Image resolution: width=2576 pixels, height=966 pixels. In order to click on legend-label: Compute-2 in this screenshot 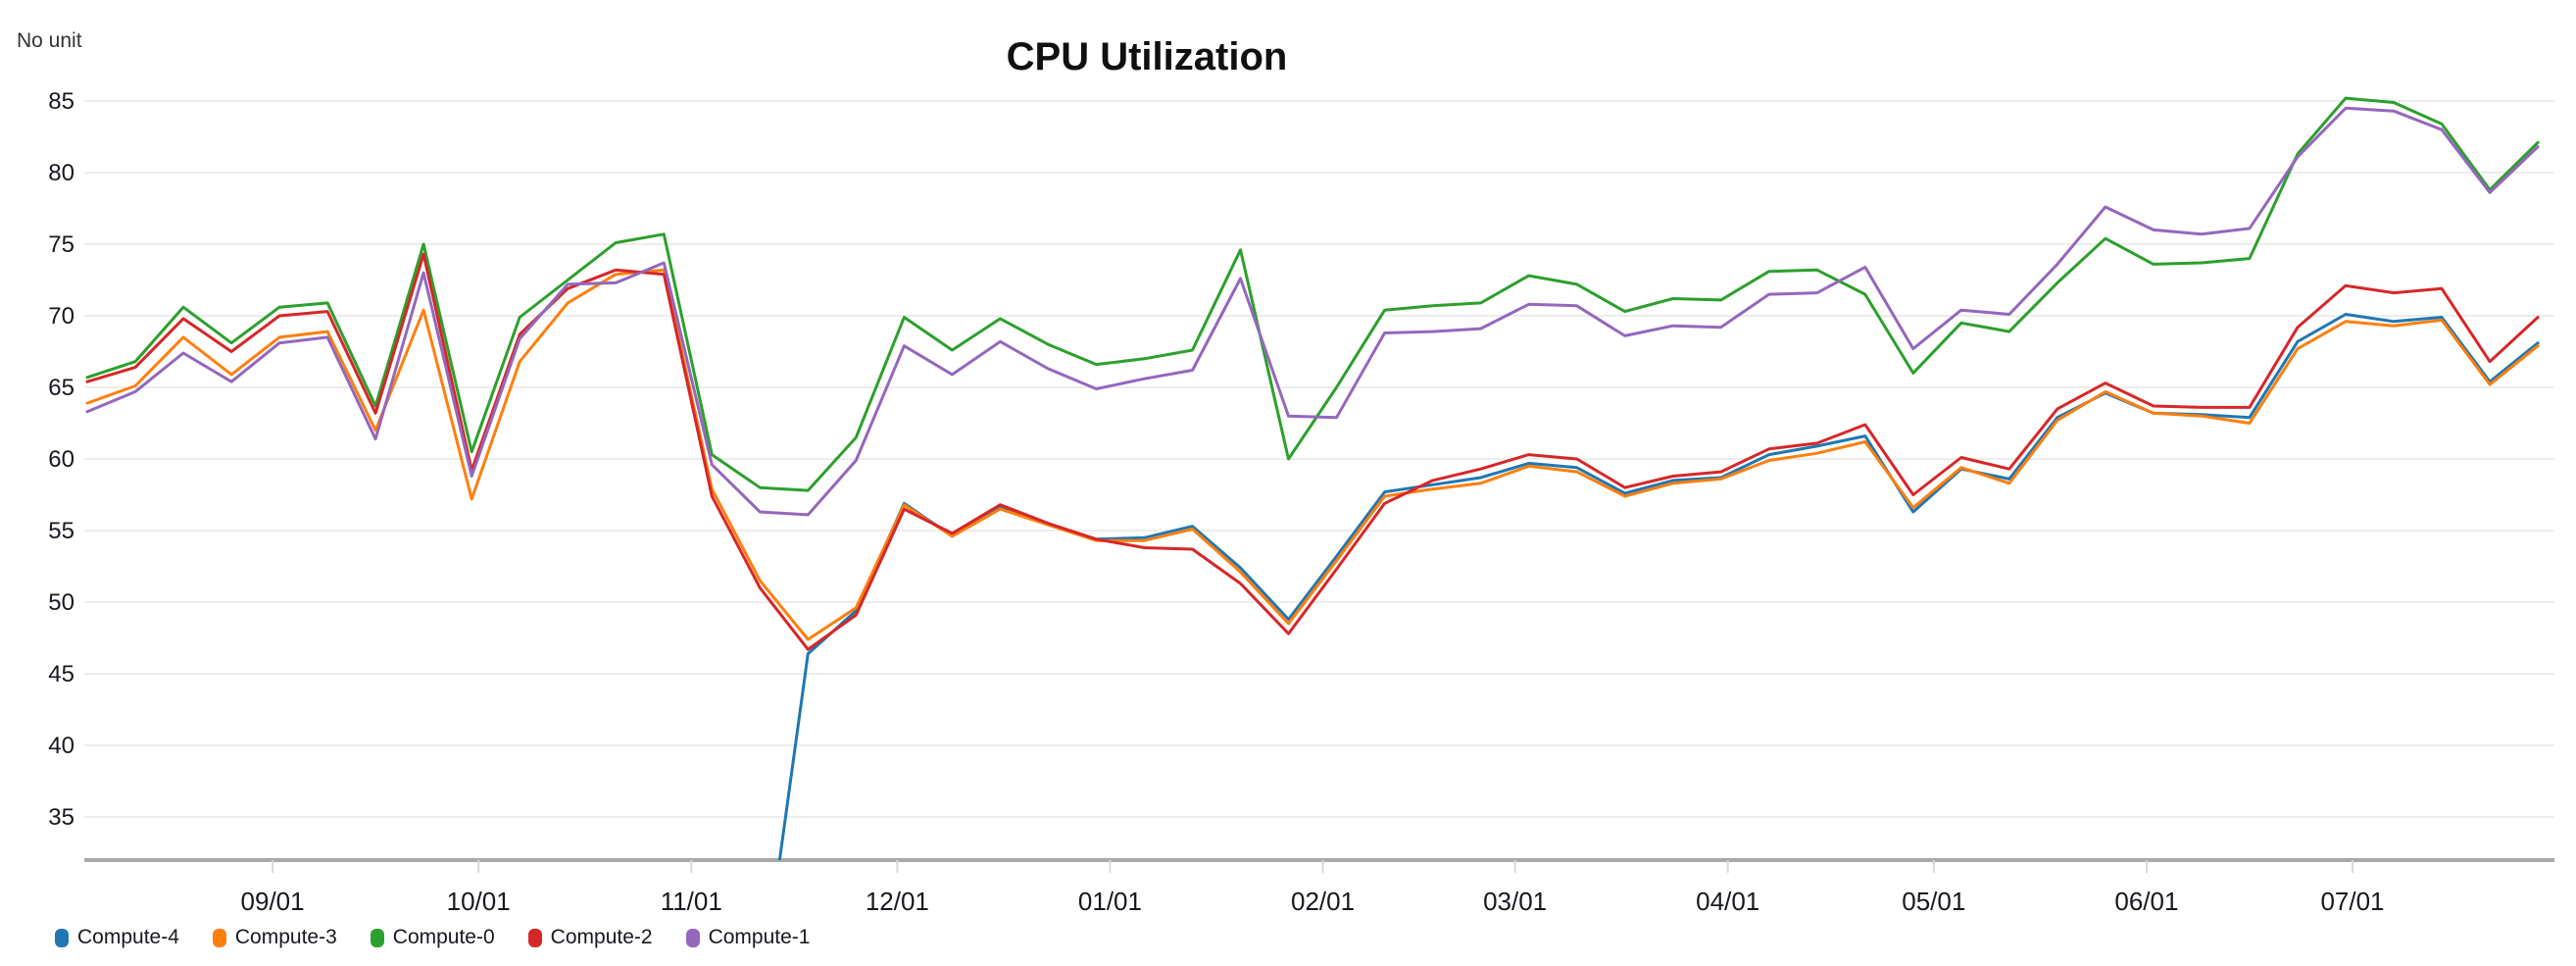, I will do `click(601, 937)`.